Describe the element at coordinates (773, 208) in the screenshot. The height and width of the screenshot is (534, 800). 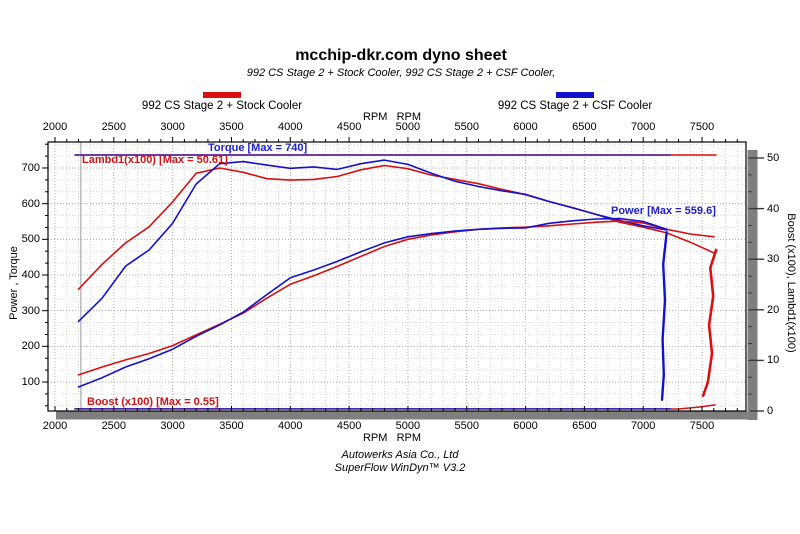
I see `y-tick-right: 40` at that location.